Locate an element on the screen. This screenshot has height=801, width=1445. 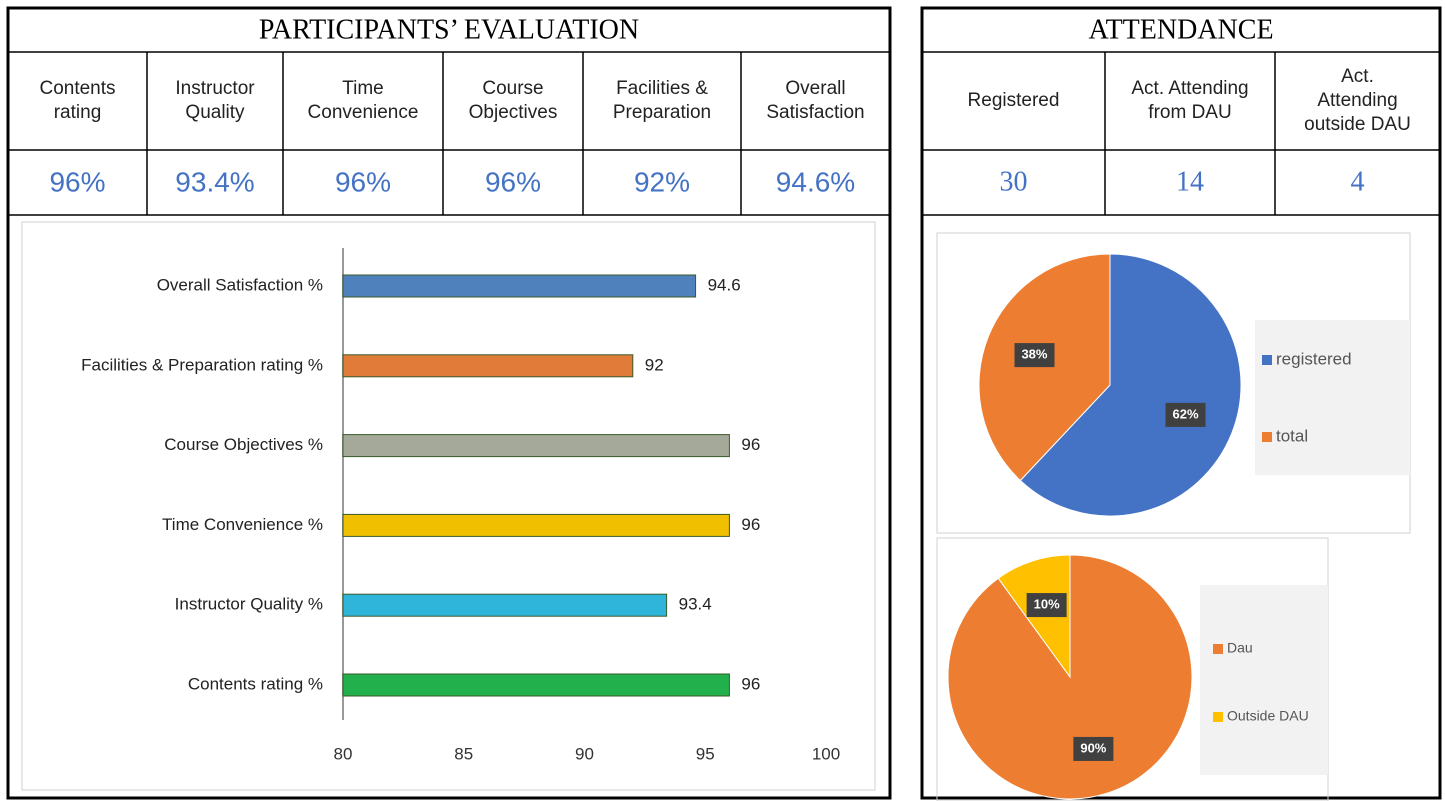
column-header: Quality is located at coordinates (215, 112).